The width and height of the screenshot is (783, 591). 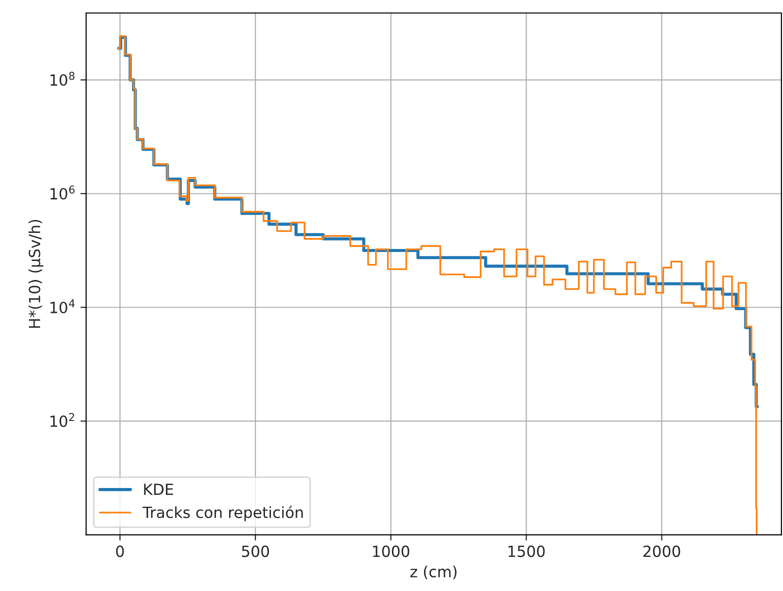 I want to click on x-tick-label: 500, so click(x=255, y=552).